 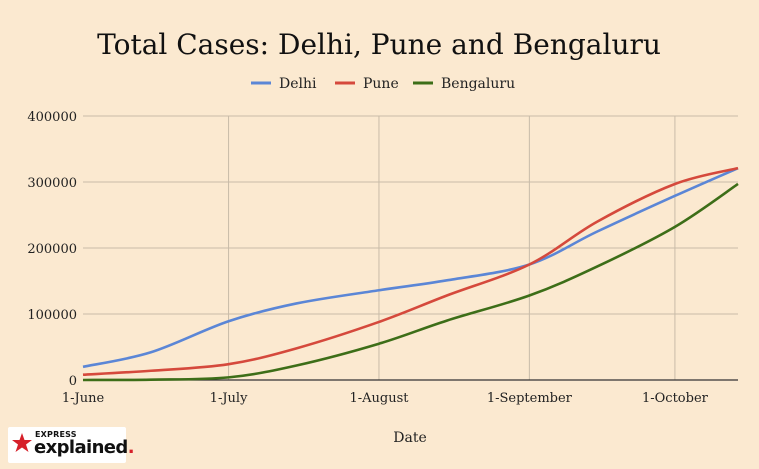 I want to click on express-explained-logo: EXPRESS explained., so click(x=71, y=445).